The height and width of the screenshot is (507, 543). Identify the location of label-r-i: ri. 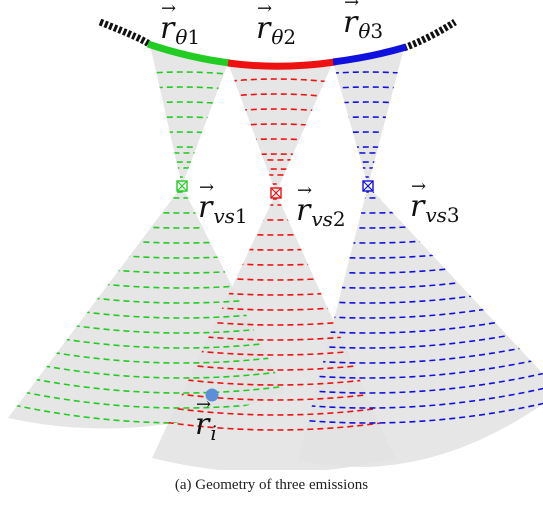
(206, 419).